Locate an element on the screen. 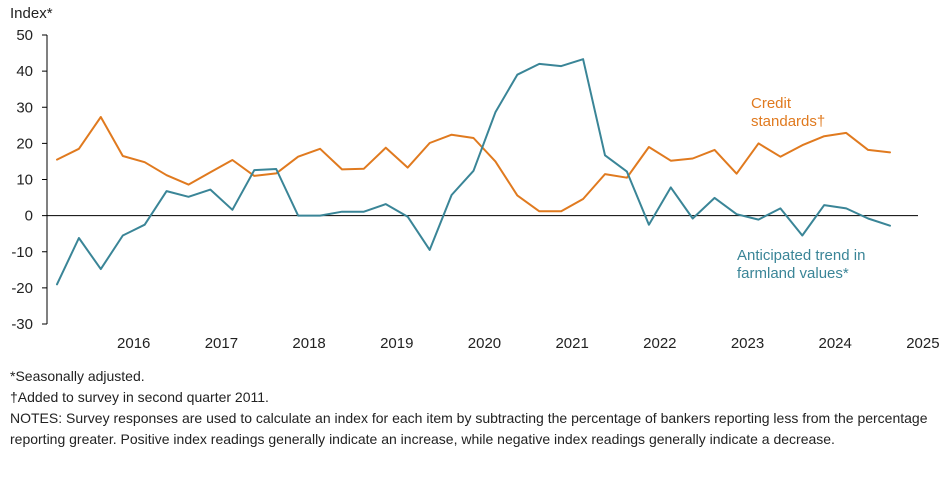 The width and height of the screenshot is (941, 481). x-tick-label: 2025 is located at coordinates (922, 343).